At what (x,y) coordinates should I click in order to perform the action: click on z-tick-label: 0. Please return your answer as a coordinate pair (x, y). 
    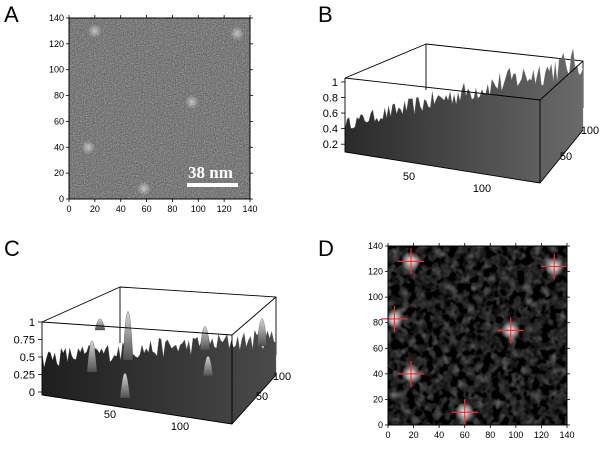
    Looking at the image, I should click on (32, 393).